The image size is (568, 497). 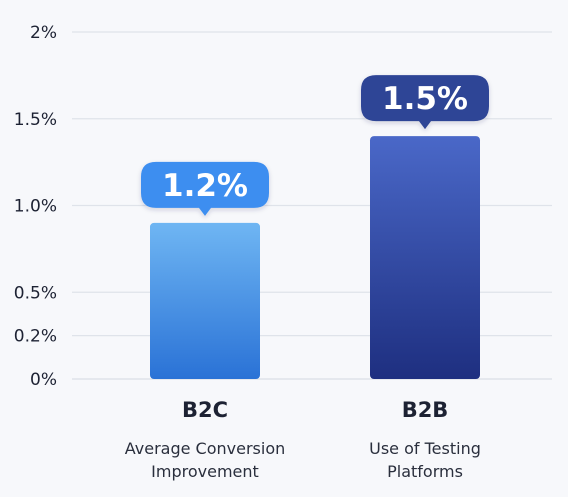 I want to click on y-tick-label: 1.5%, so click(x=35, y=120).